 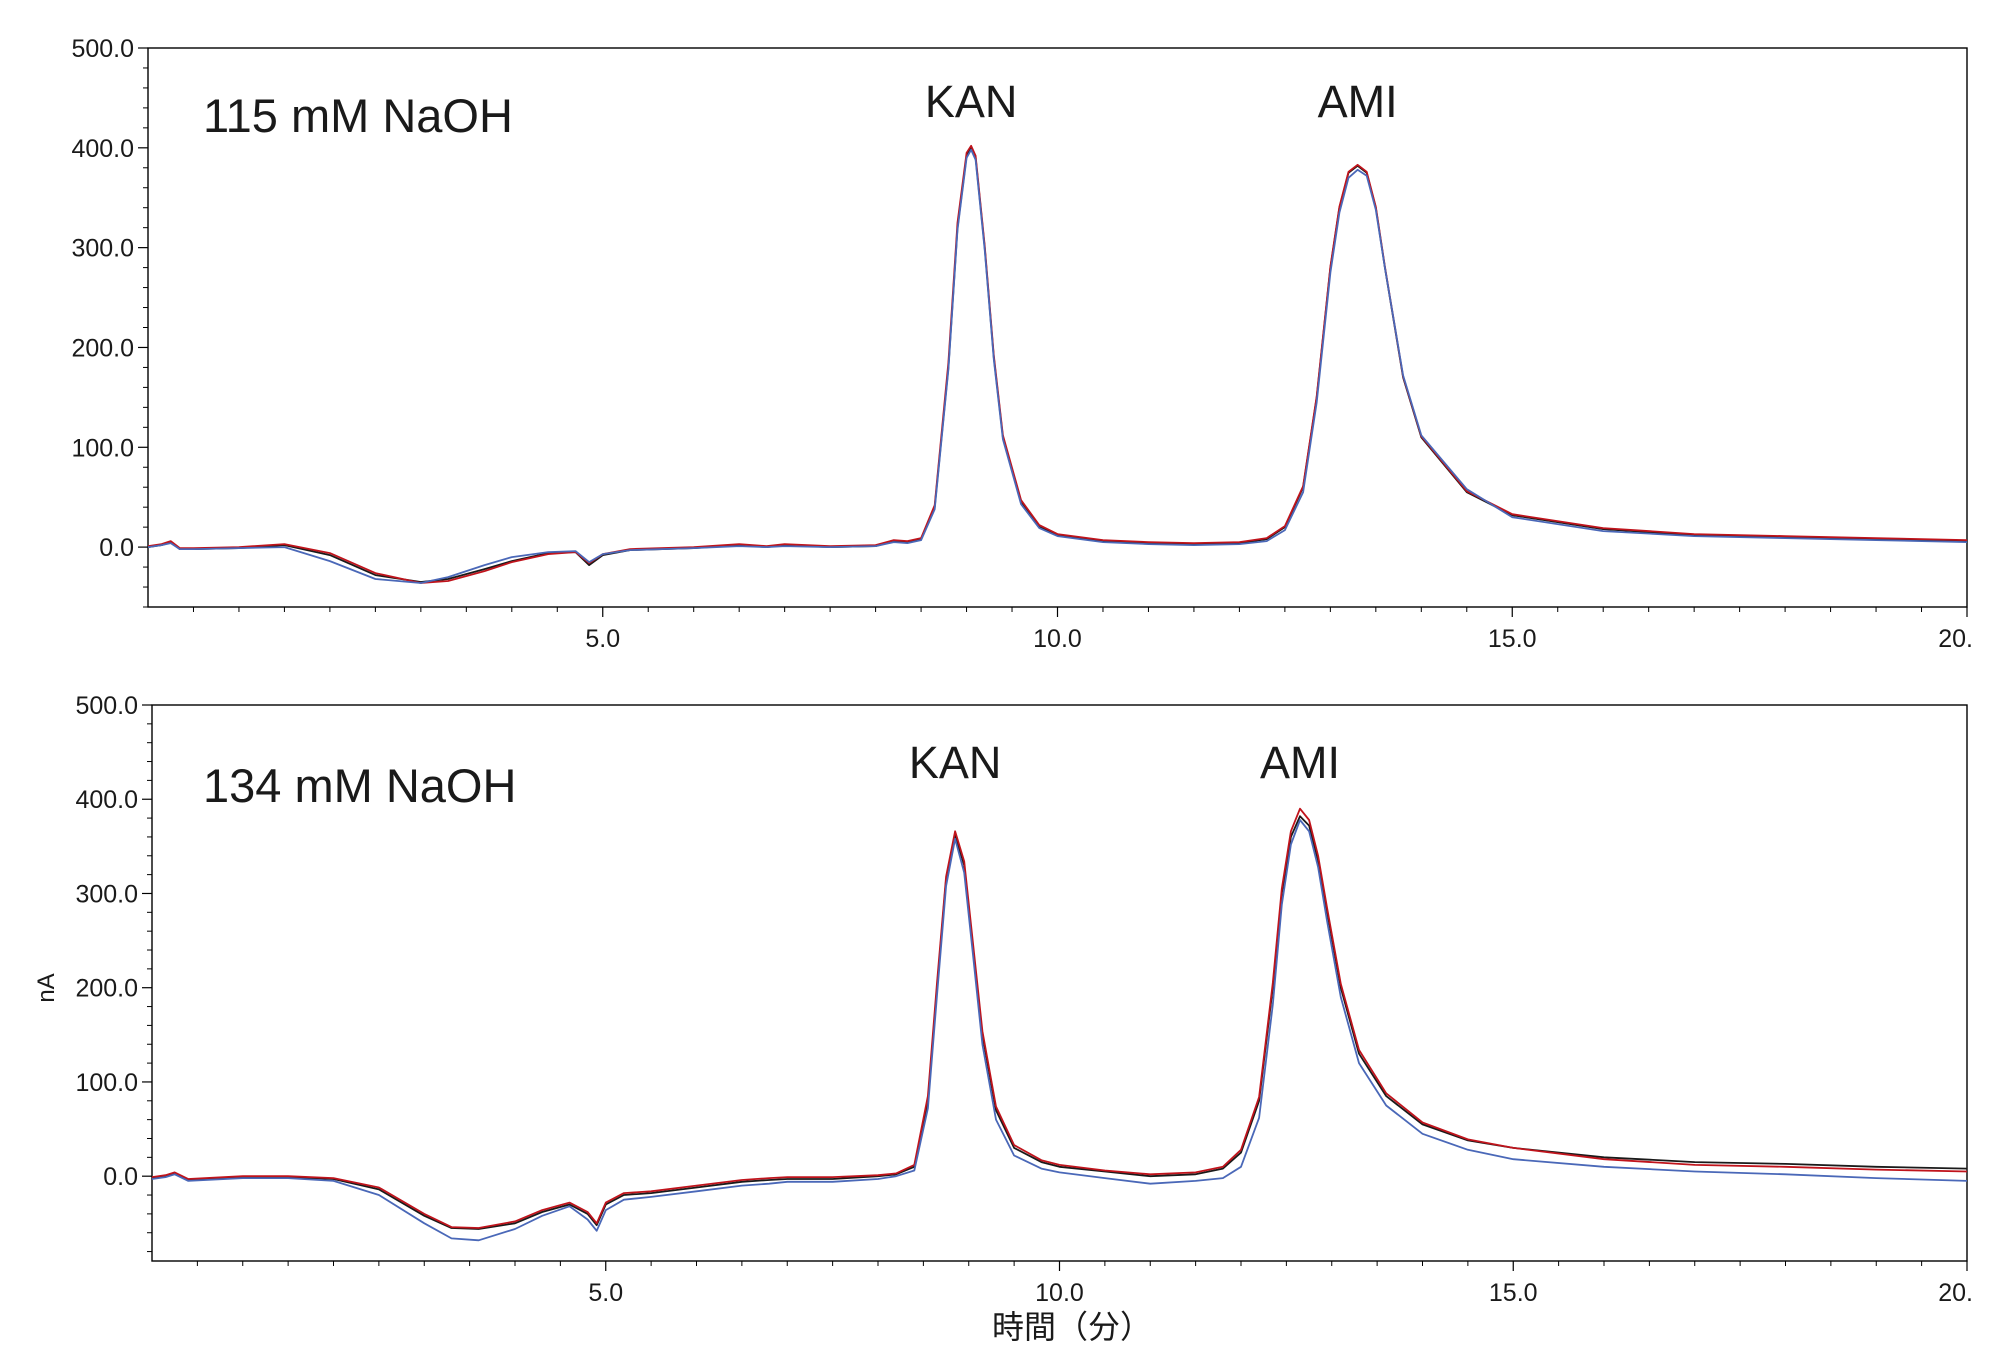 What do you see at coordinates (359, 785) in the screenshot?
I see `condition-annotation: 134 mM NaOH` at bounding box center [359, 785].